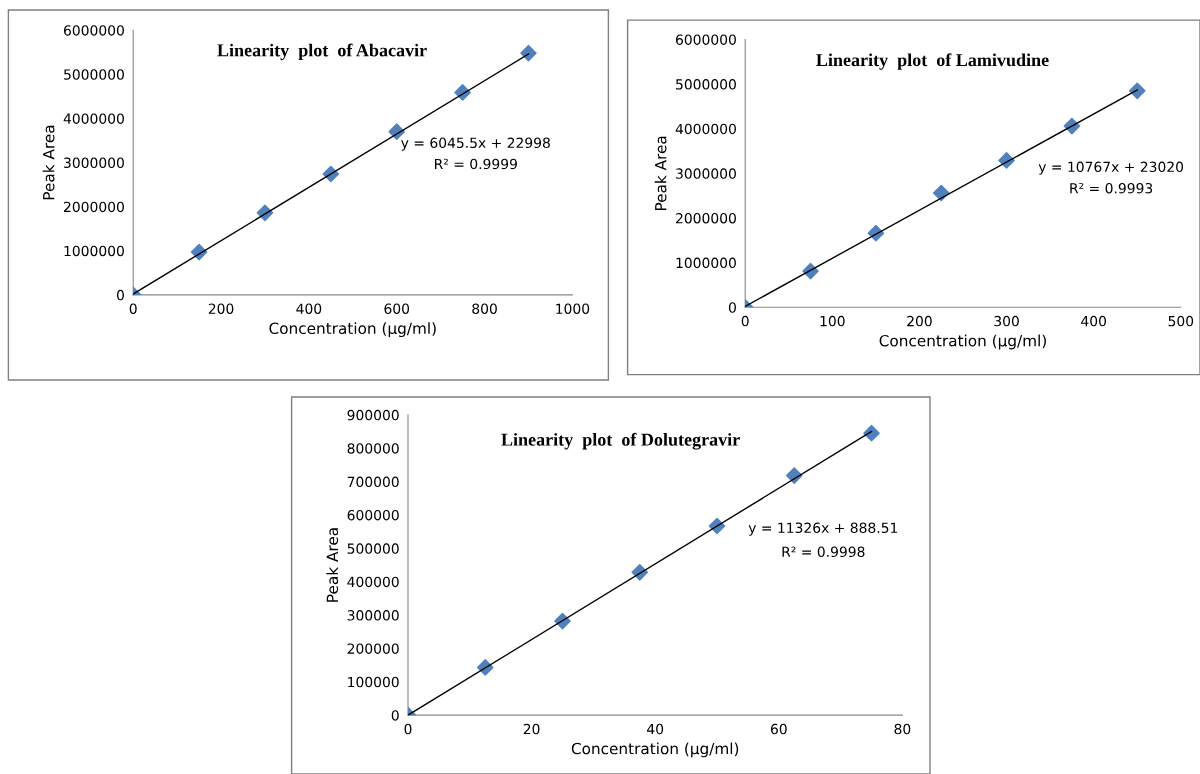 The image size is (1200, 774). I want to click on x-tick-label: 800, so click(484, 308).